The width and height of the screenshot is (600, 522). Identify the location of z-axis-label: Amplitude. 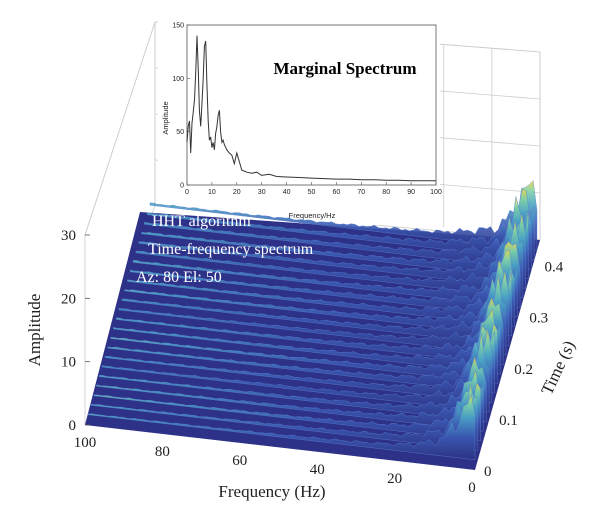
(34, 330).